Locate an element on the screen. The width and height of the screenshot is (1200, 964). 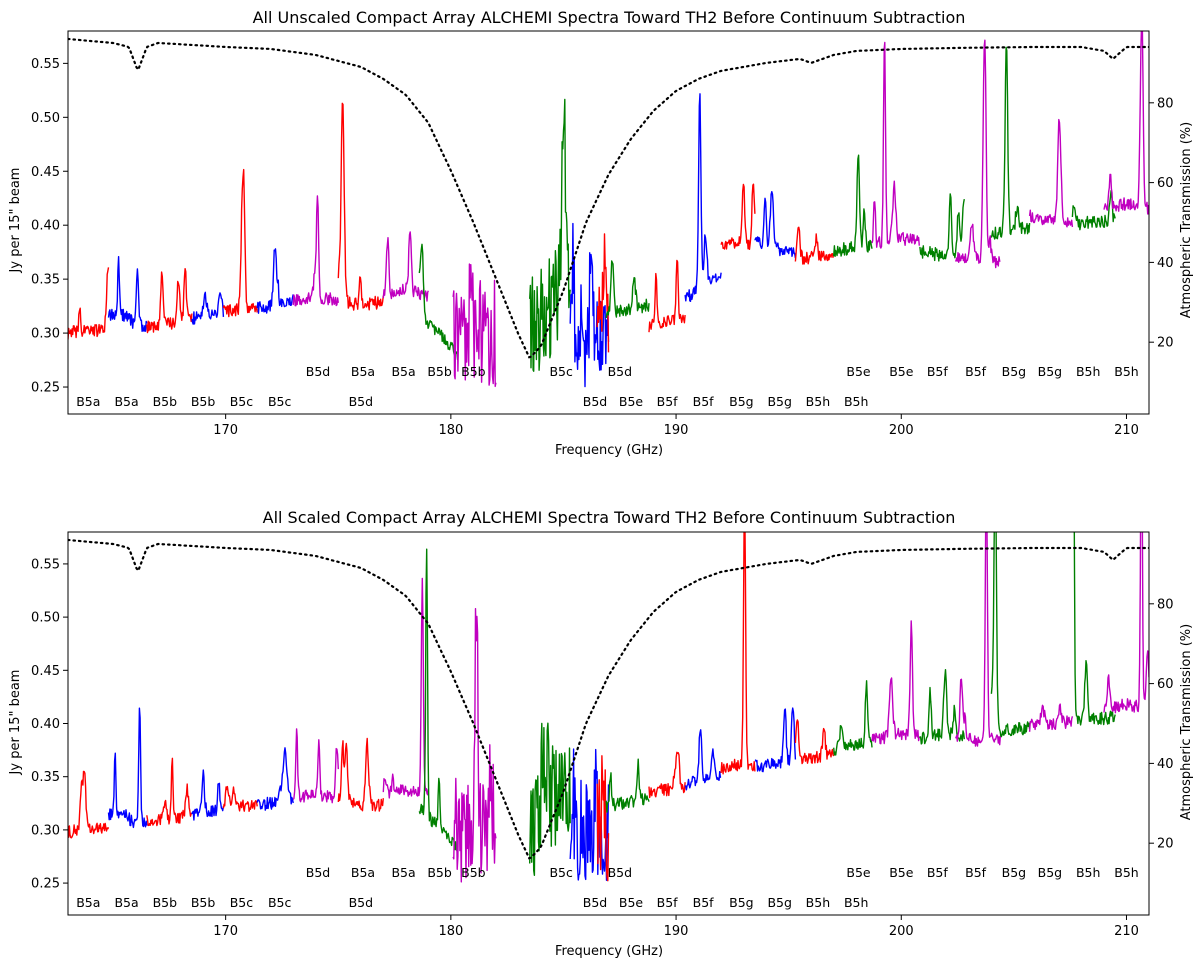
y-right-tick-label: 20 is located at coordinates (1165, 343).